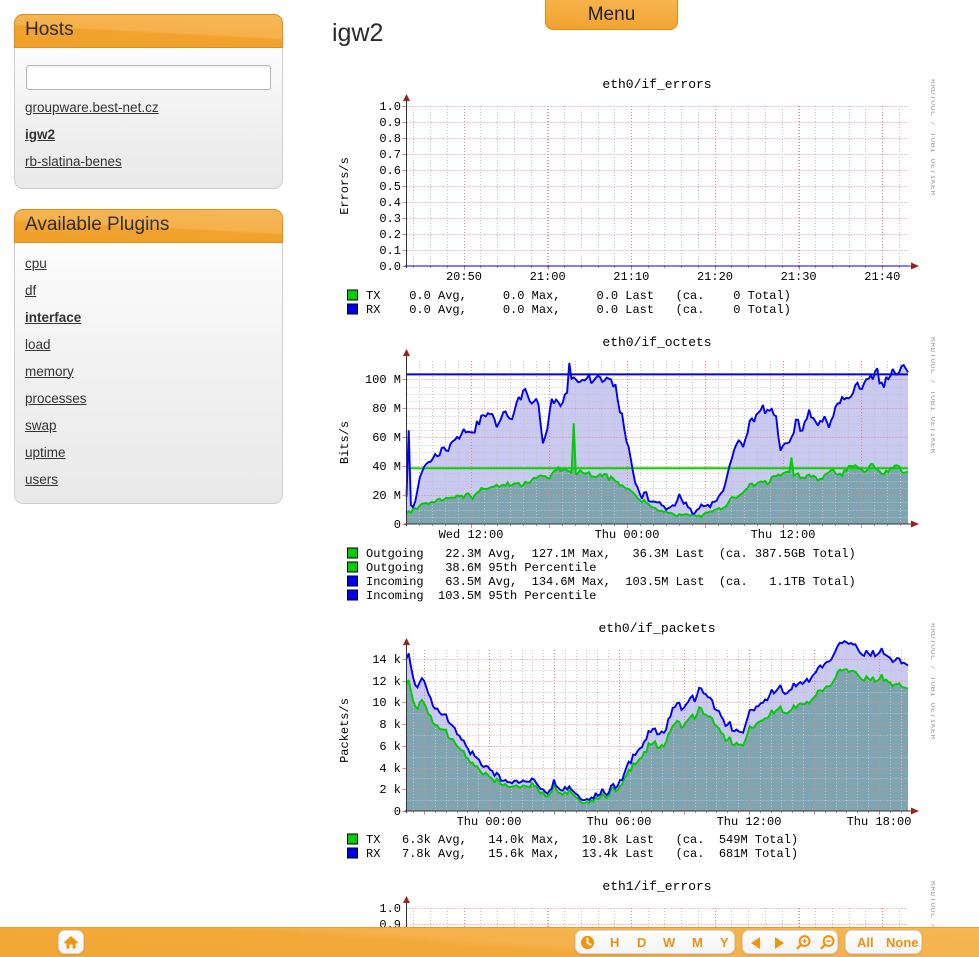 Image resolution: width=979 pixels, height=957 pixels. I want to click on svg-text: 0.1, so click(390, 251).